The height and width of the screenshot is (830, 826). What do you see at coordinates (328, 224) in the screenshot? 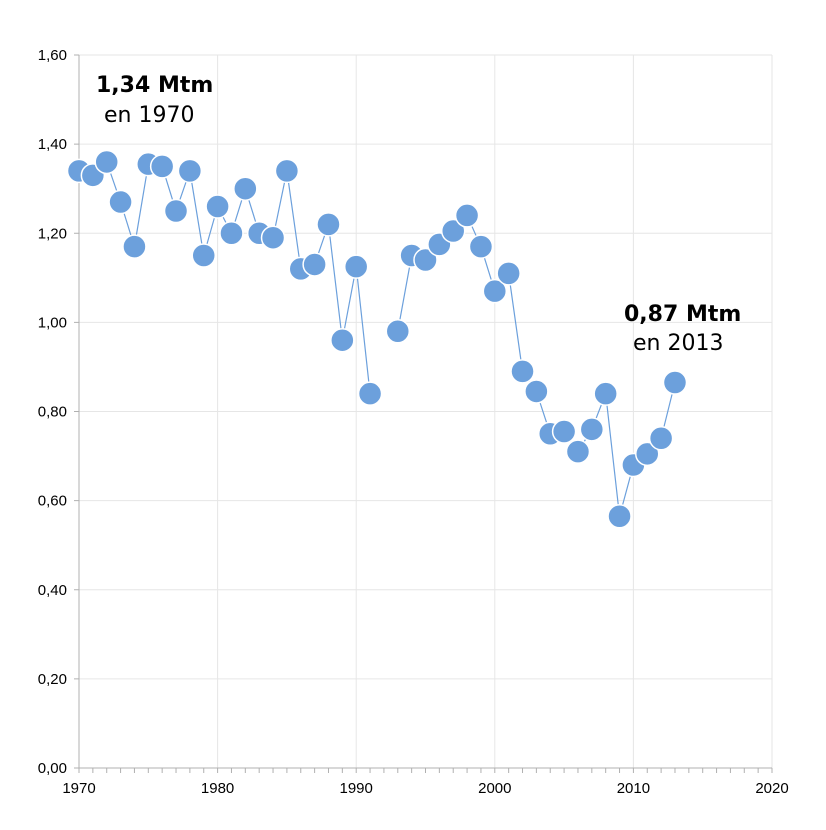
I see `data-point-1988` at bounding box center [328, 224].